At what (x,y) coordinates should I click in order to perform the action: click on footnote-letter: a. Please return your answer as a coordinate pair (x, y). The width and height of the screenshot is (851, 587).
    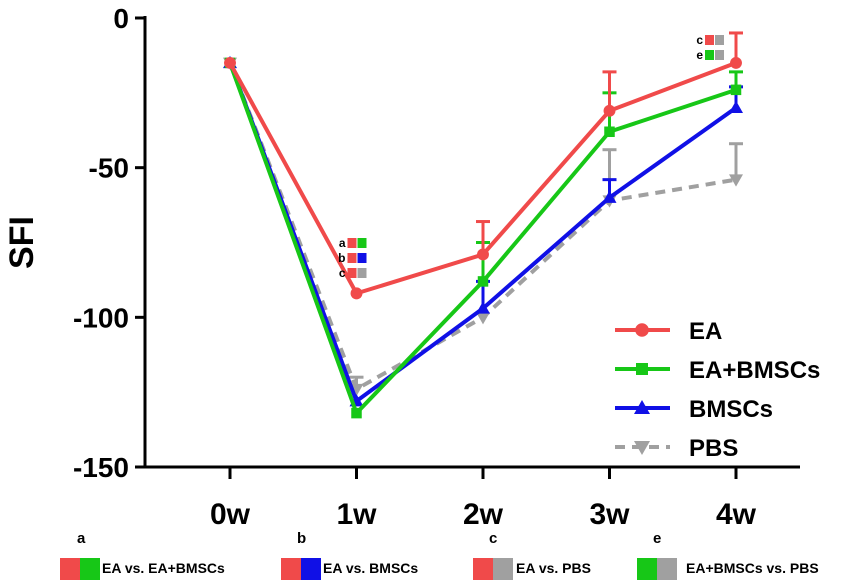
    Looking at the image, I should click on (81, 538).